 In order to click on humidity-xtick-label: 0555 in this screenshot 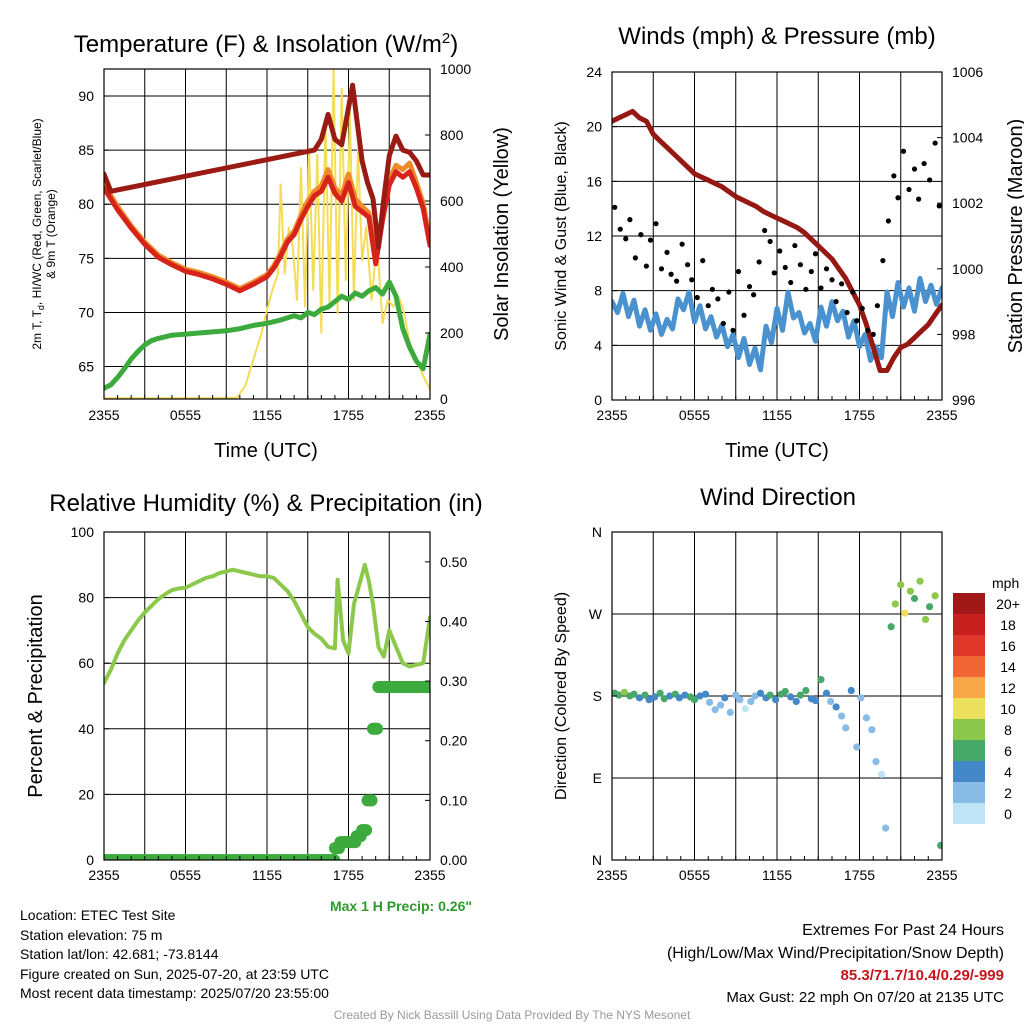, I will do `click(185, 875)`.